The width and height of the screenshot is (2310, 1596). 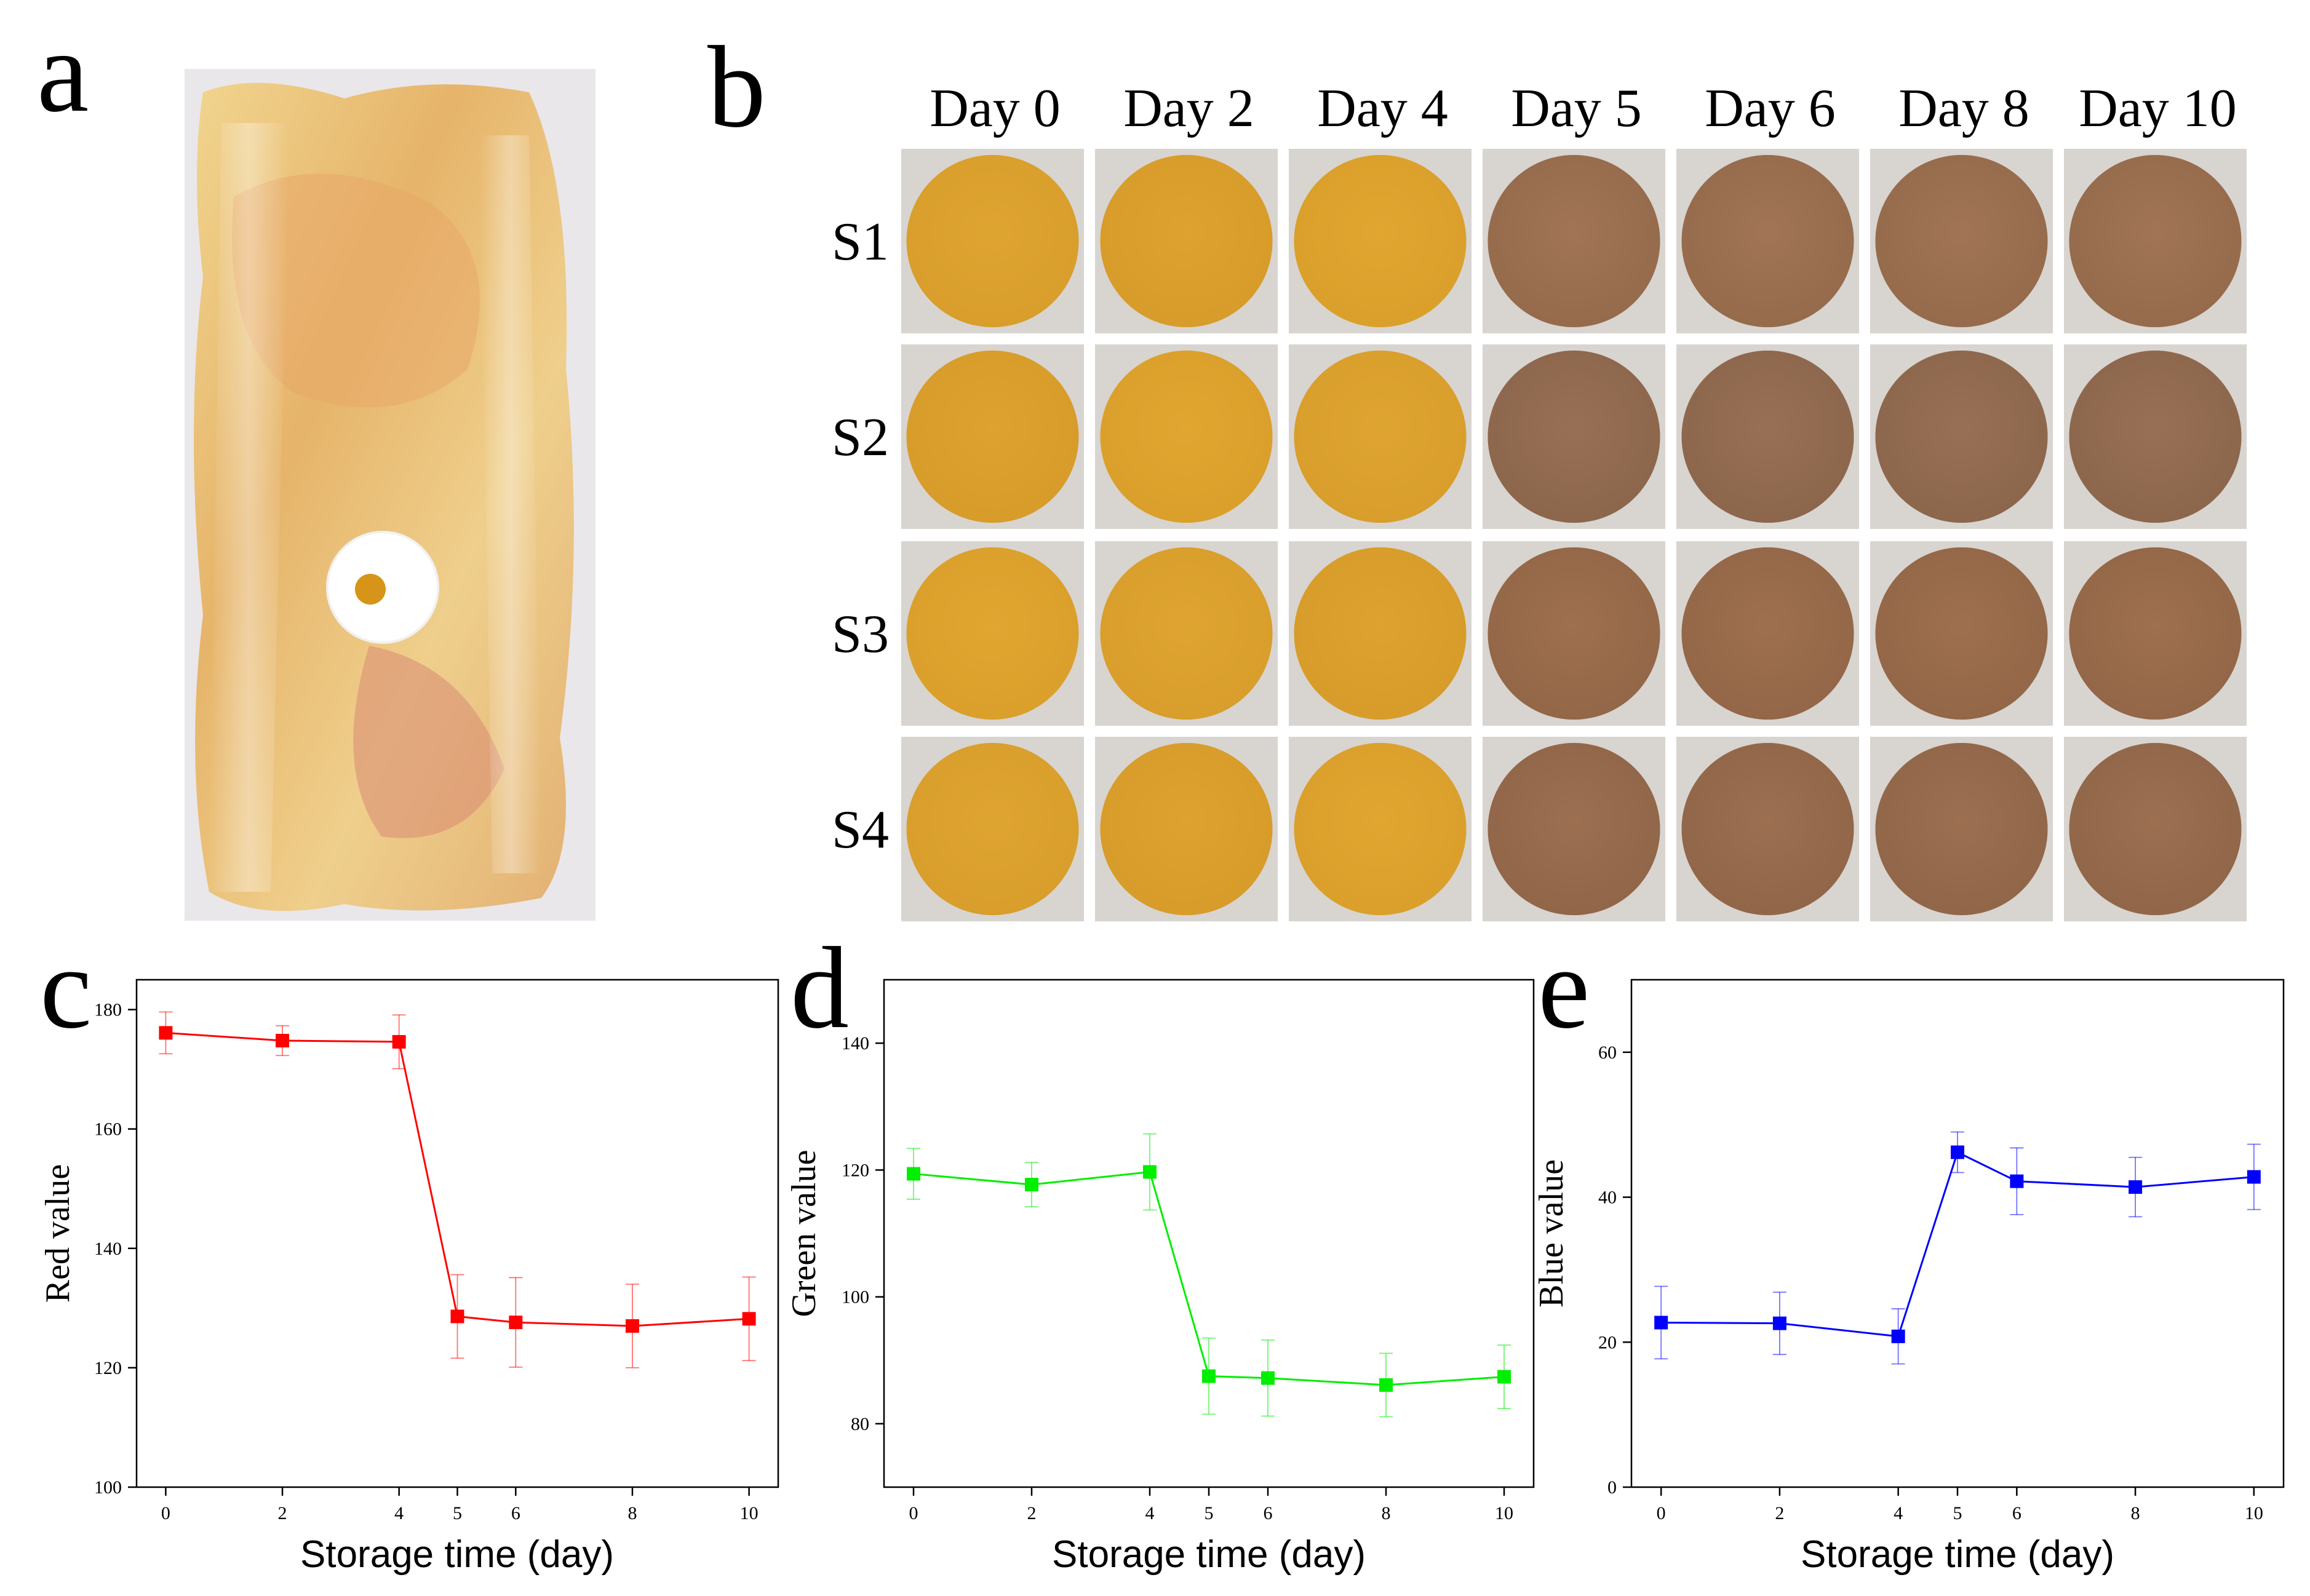 I want to click on day-header: Day 2, so click(x=1188, y=109).